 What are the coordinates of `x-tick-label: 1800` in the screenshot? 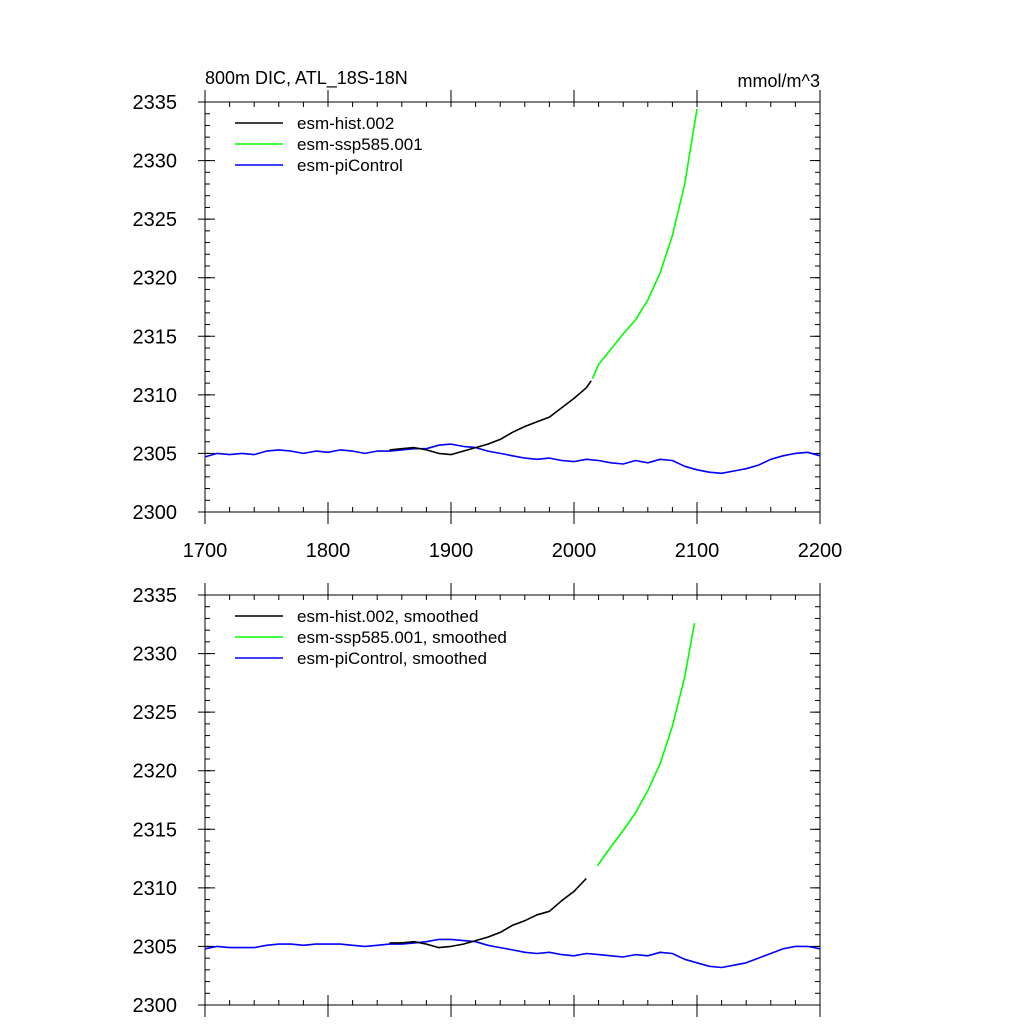 It's located at (328, 551).